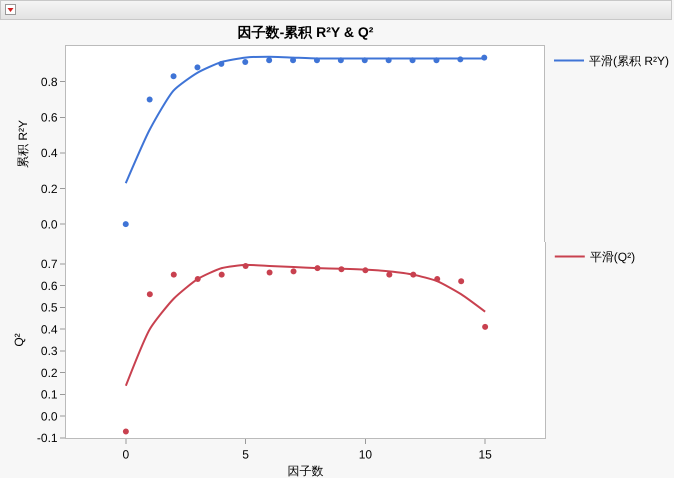 The width and height of the screenshot is (674, 478). Describe the element at coordinates (246, 454) in the screenshot. I see `x-tick-label: 5` at that location.